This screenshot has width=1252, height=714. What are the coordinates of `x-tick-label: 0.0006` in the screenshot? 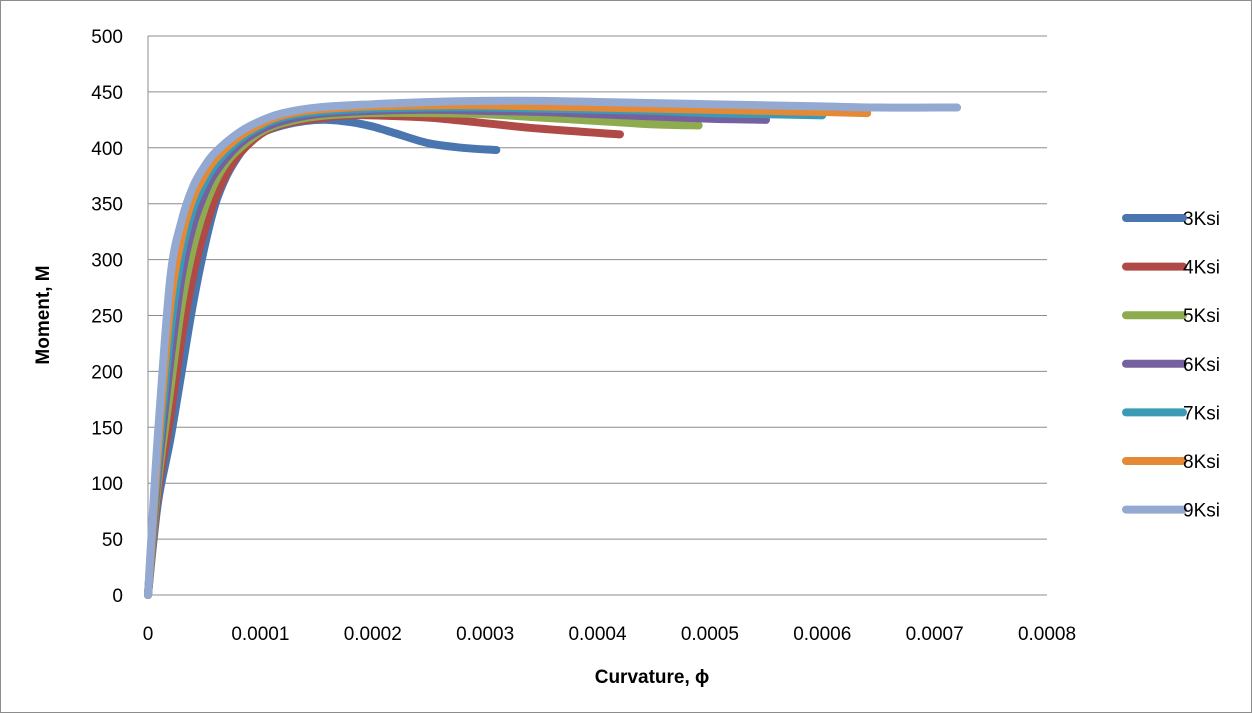 It's located at (822, 634).